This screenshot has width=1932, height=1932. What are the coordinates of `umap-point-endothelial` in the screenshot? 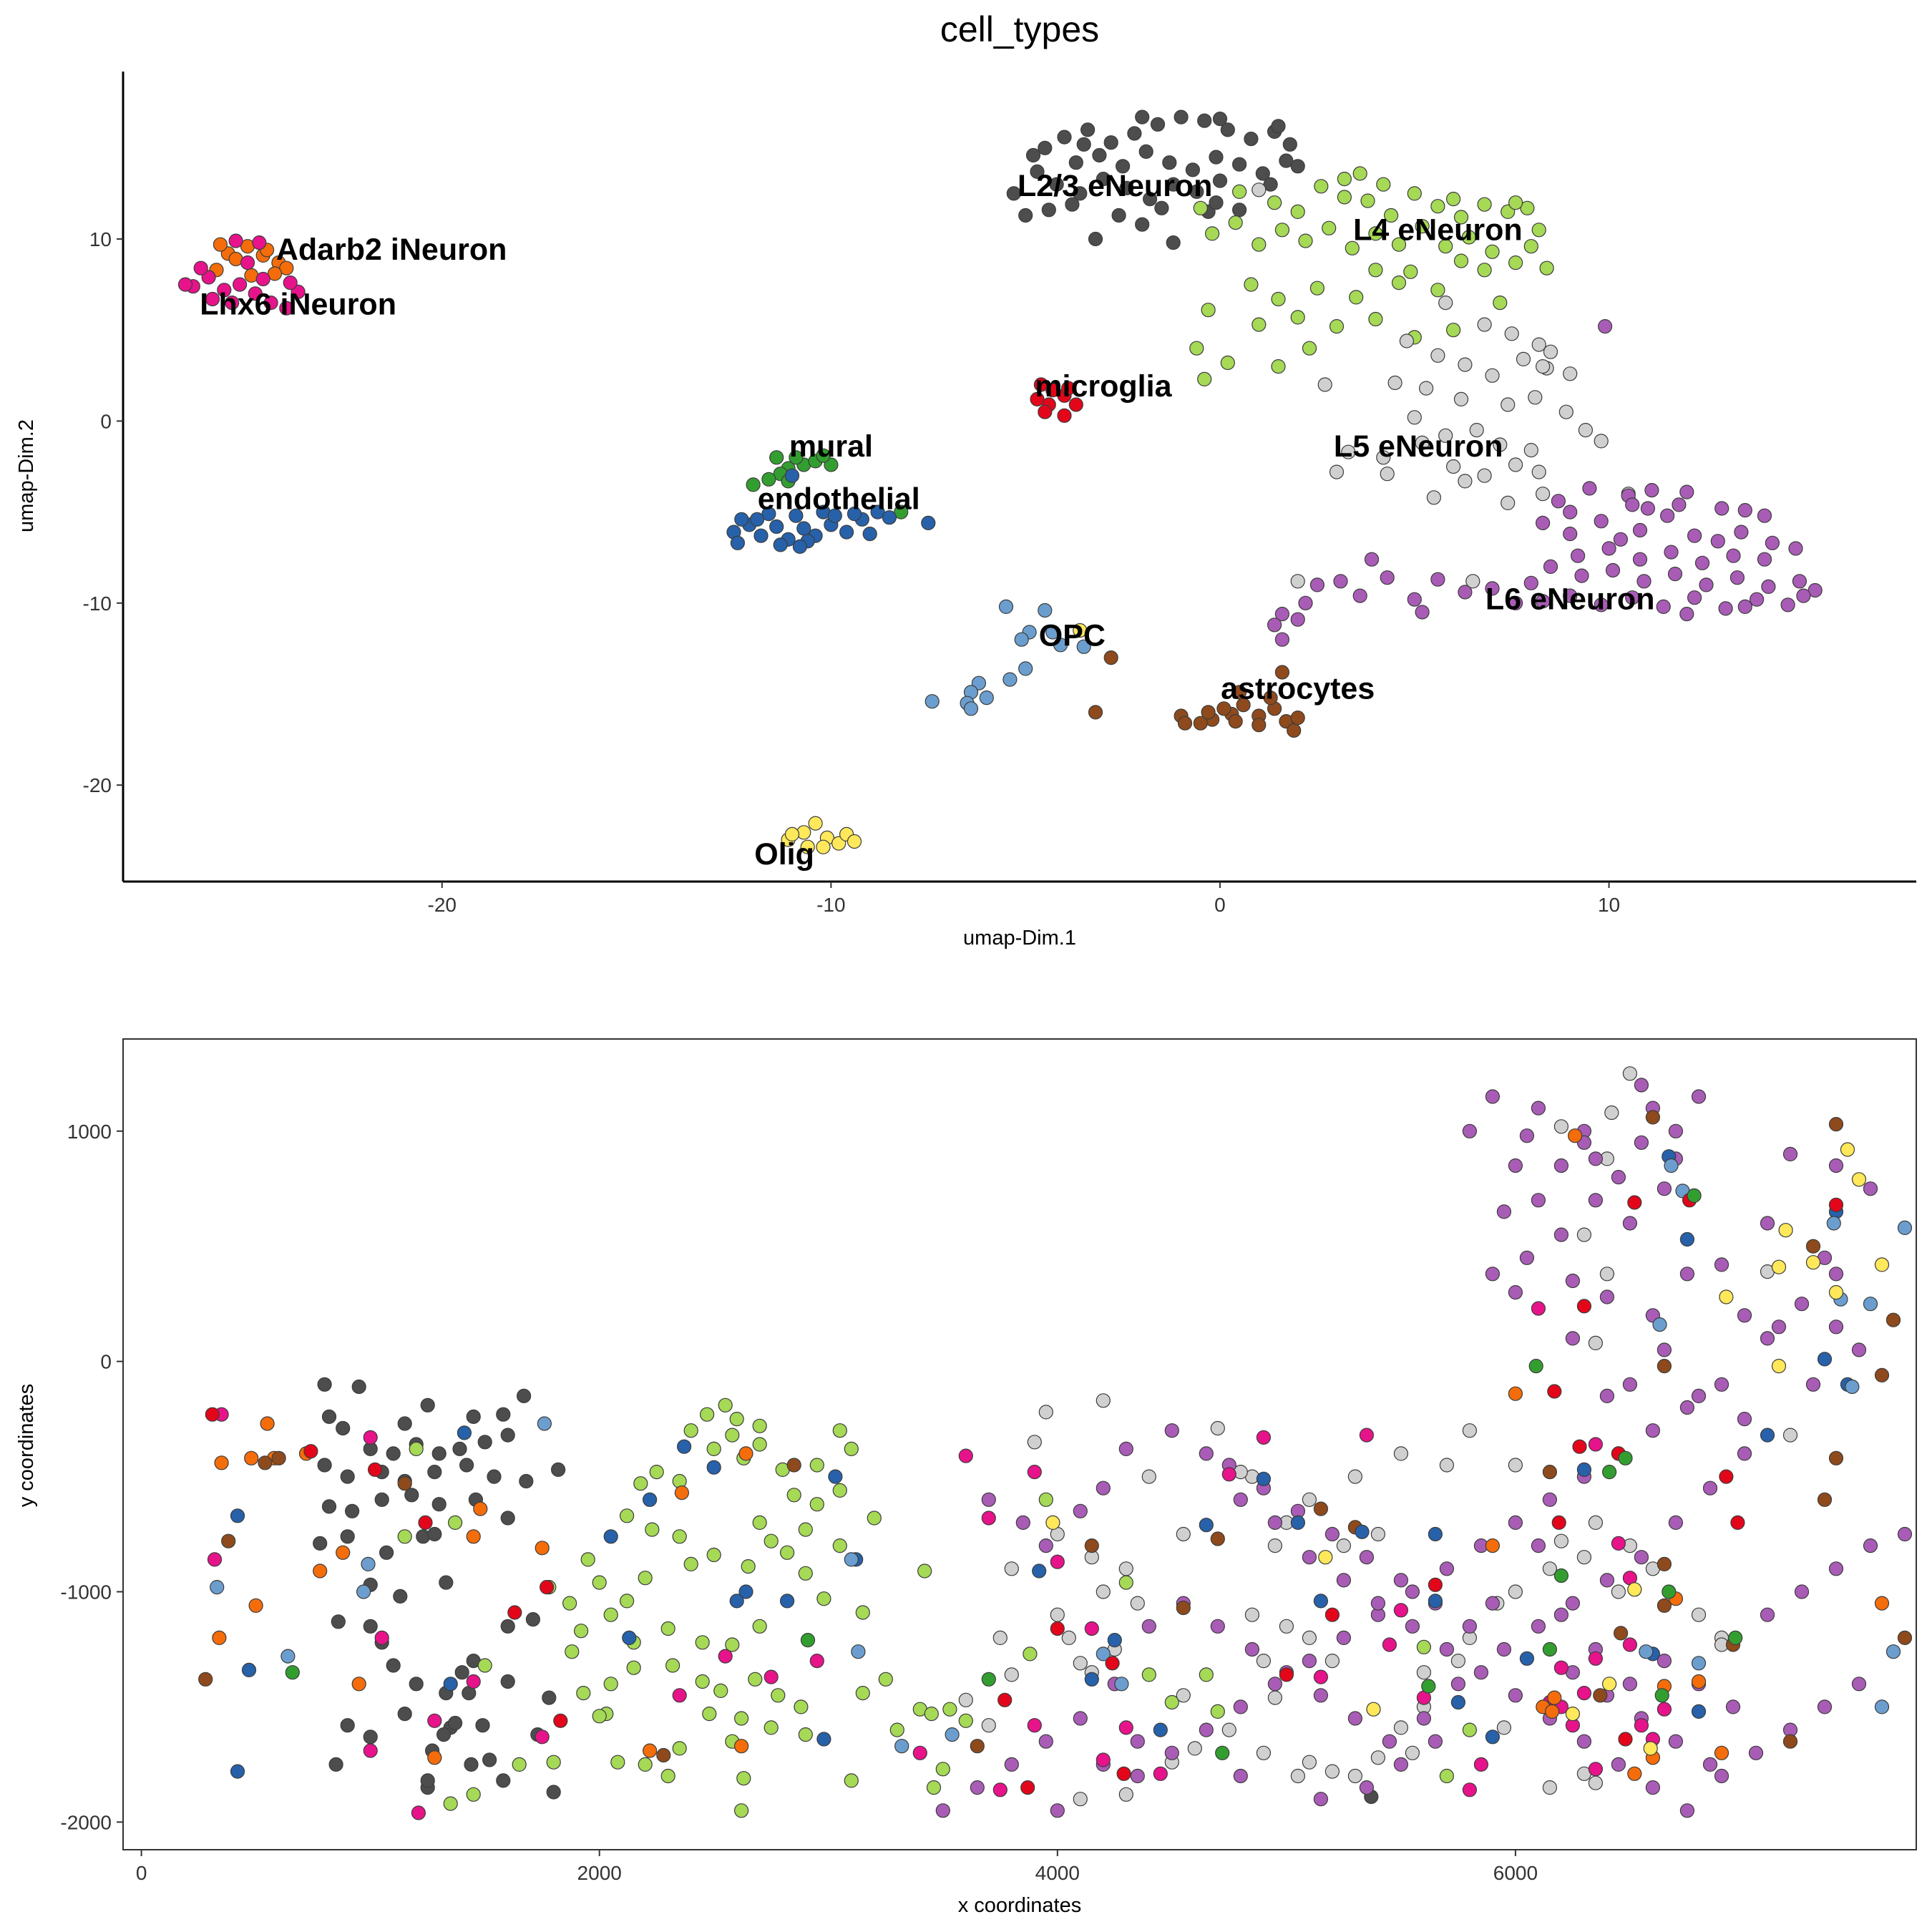 It's located at (796, 515).